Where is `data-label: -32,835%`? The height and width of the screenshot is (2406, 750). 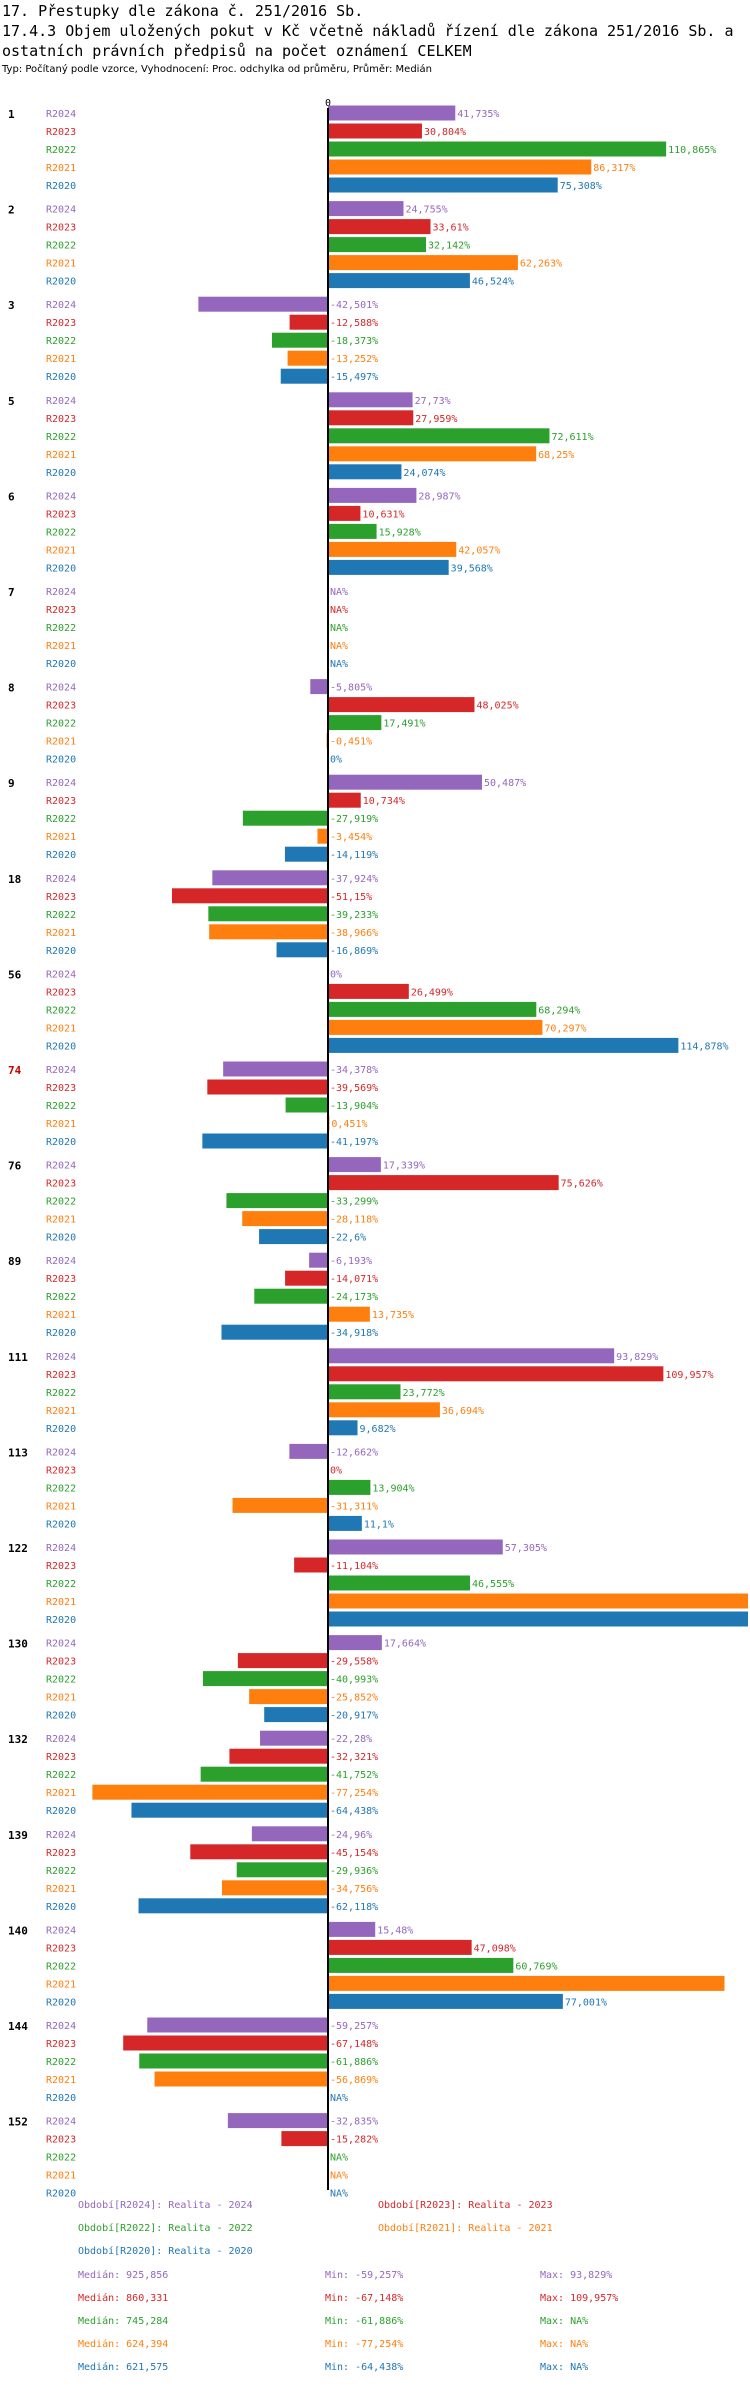 data-label: -32,835% is located at coordinates (354, 2122).